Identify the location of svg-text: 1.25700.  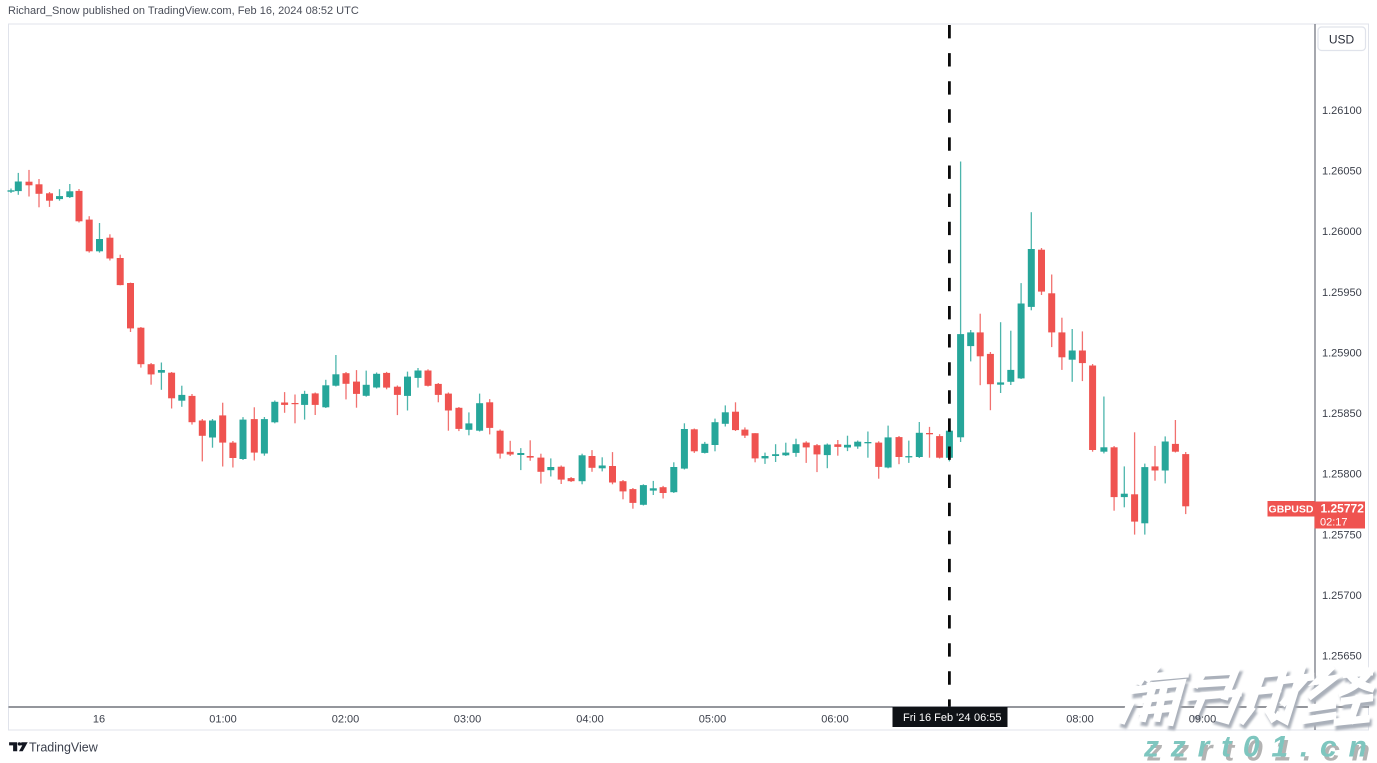
(1342, 596).